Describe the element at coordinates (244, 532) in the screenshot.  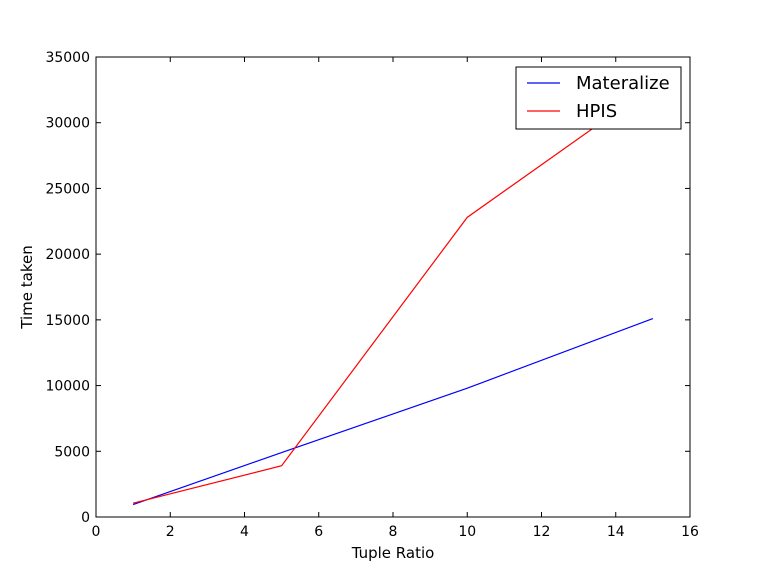
I see `x-tick-label: 4` at that location.